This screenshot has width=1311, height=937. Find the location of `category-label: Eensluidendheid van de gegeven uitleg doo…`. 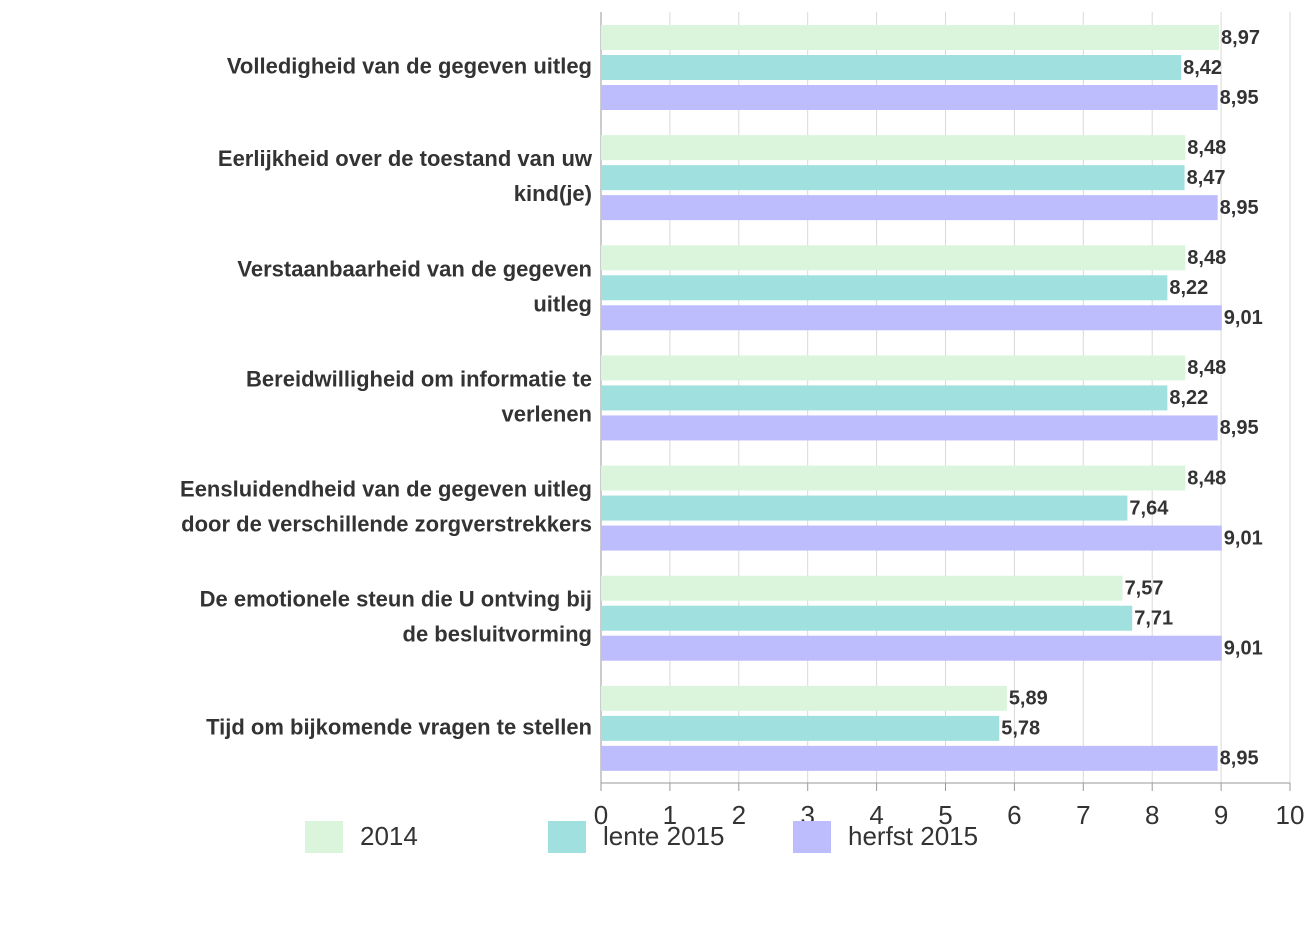

category-label: Eensluidendheid van de gegeven uitleg doo… is located at coordinates (386, 506).